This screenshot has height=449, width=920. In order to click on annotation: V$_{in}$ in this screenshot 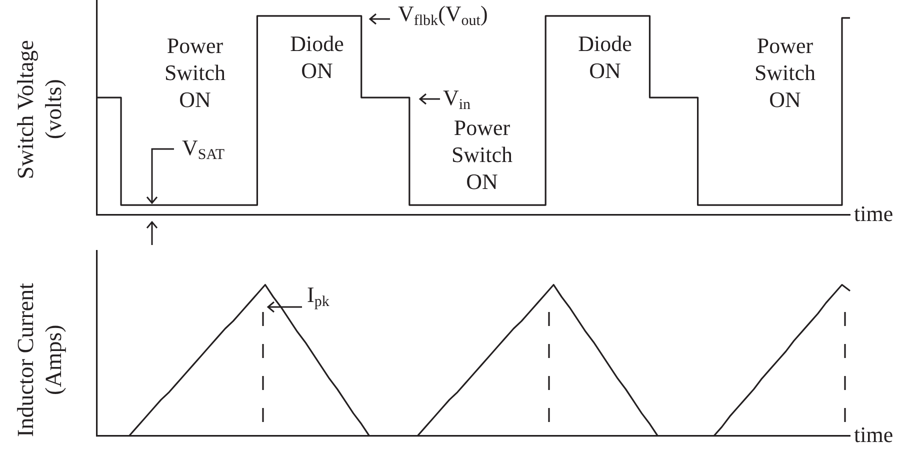, I will do `click(457, 99)`.